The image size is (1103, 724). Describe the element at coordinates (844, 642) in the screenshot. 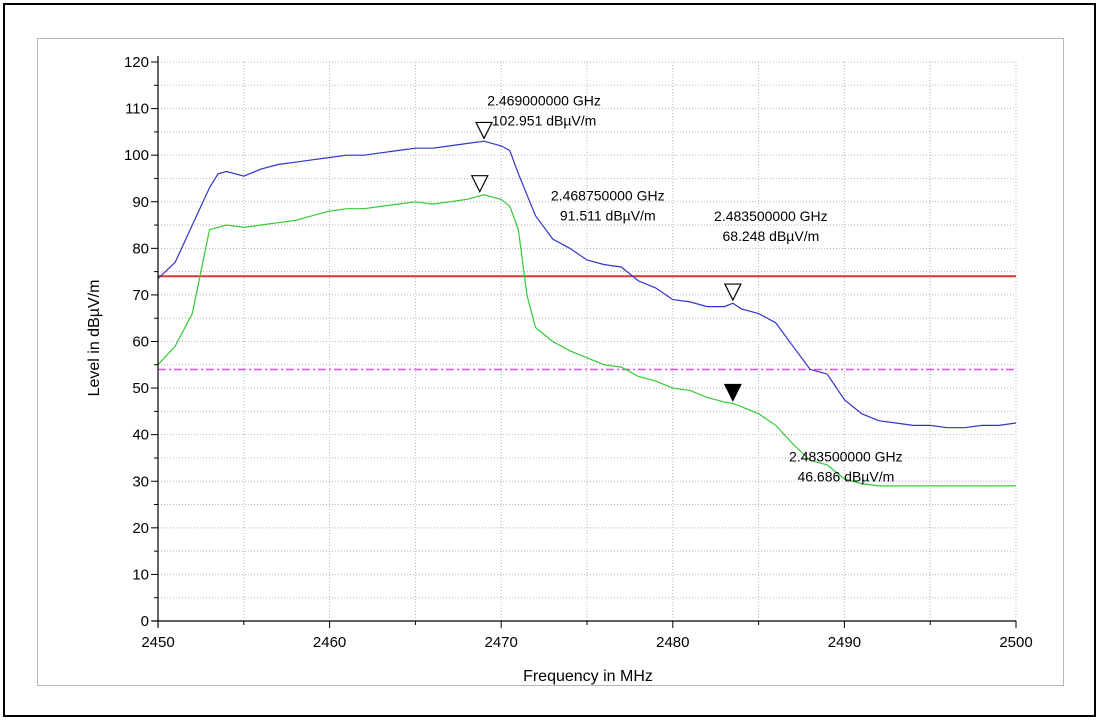

I see `x-tick-label: 2490` at that location.